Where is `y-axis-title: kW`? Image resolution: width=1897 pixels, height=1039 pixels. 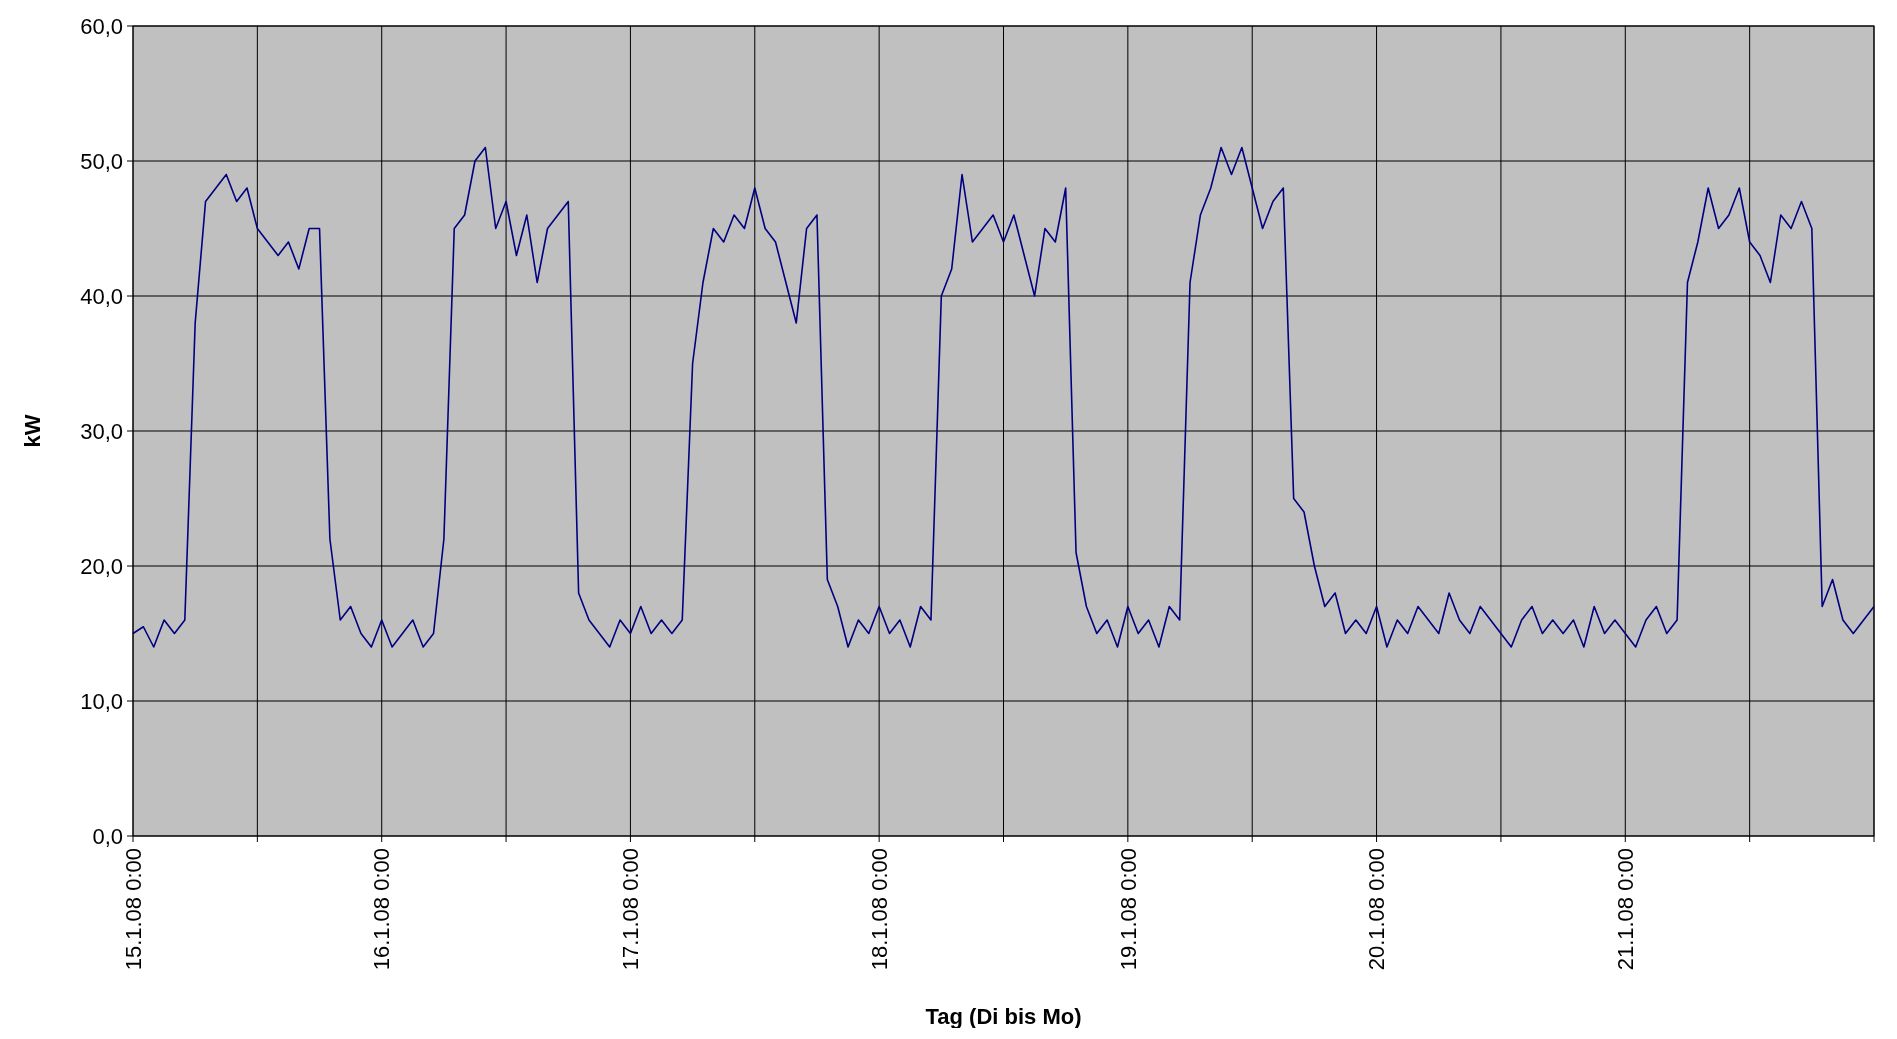
y-axis-title: kW is located at coordinates (32, 431).